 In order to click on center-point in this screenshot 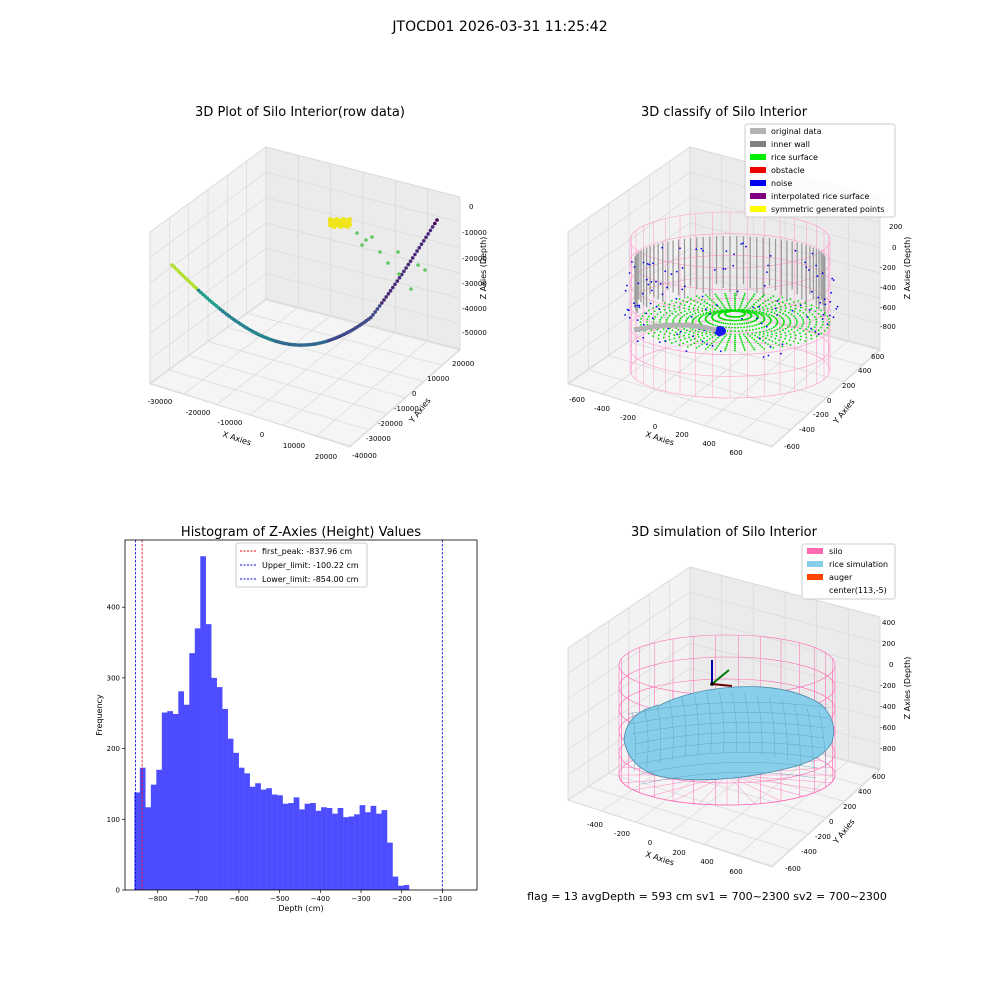, I will do `click(712, 684)`.